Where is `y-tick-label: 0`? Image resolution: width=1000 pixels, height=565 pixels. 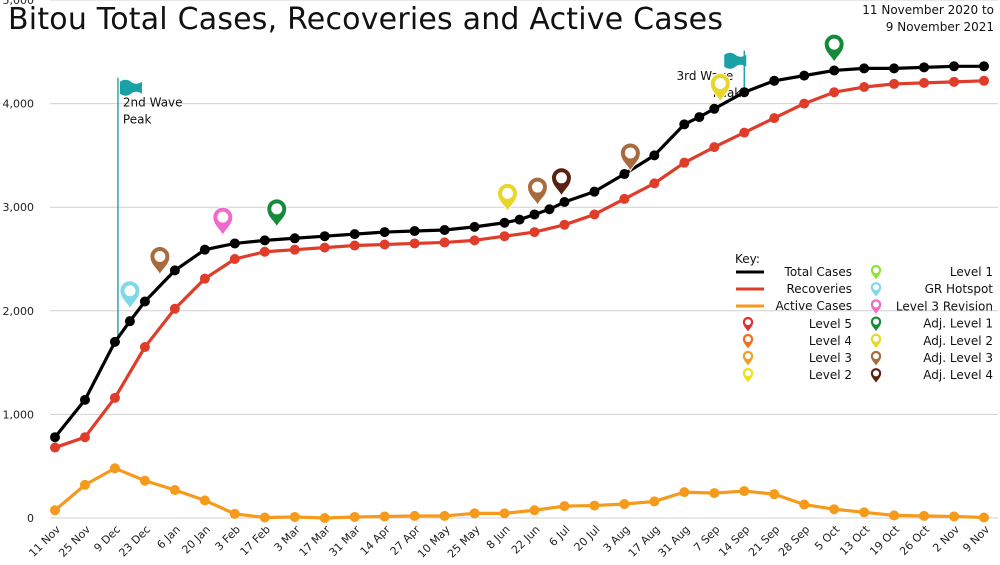
y-tick-label: 0 is located at coordinates (30, 518).